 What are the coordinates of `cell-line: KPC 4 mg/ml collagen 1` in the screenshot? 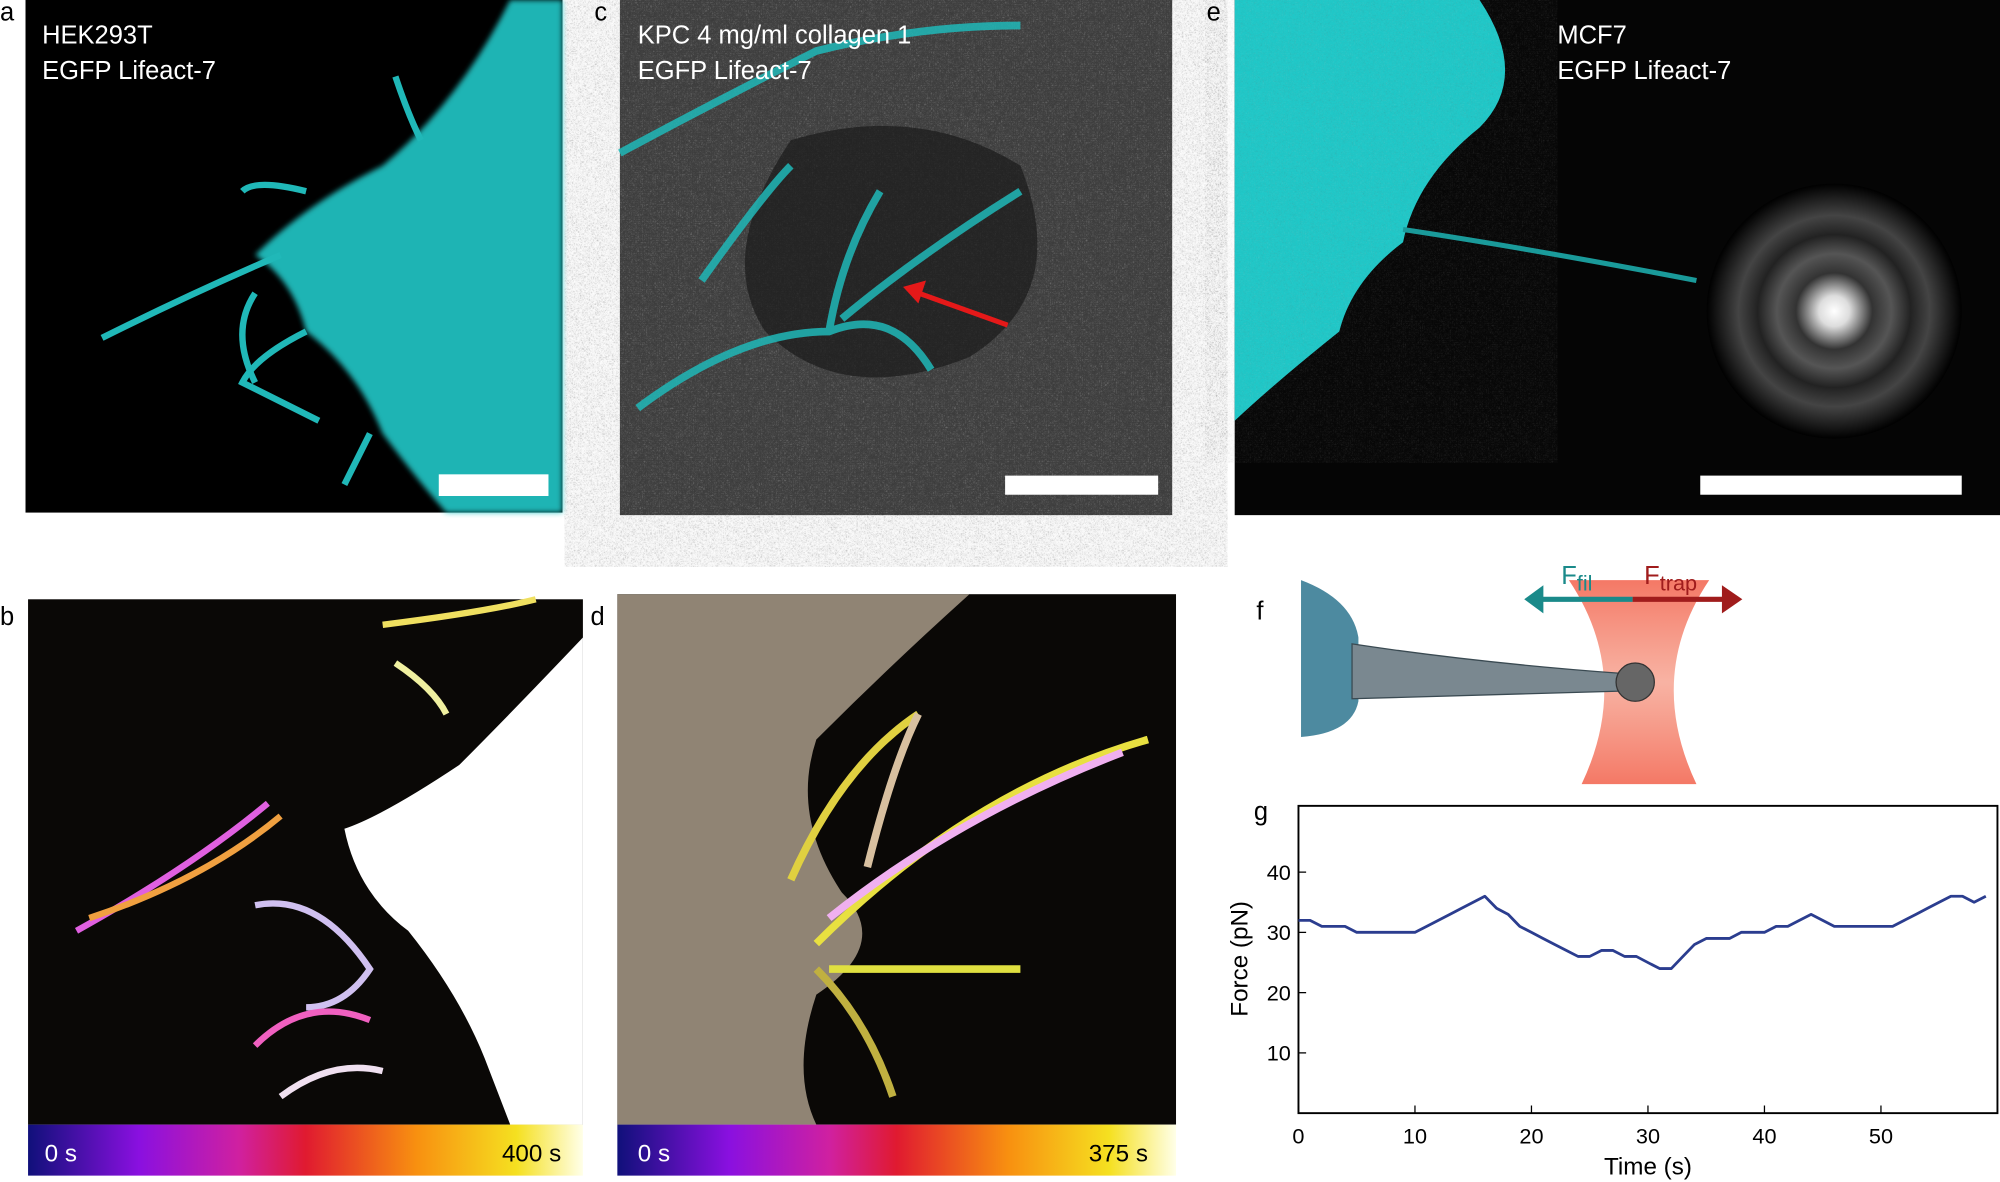 It's located at (775, 35).